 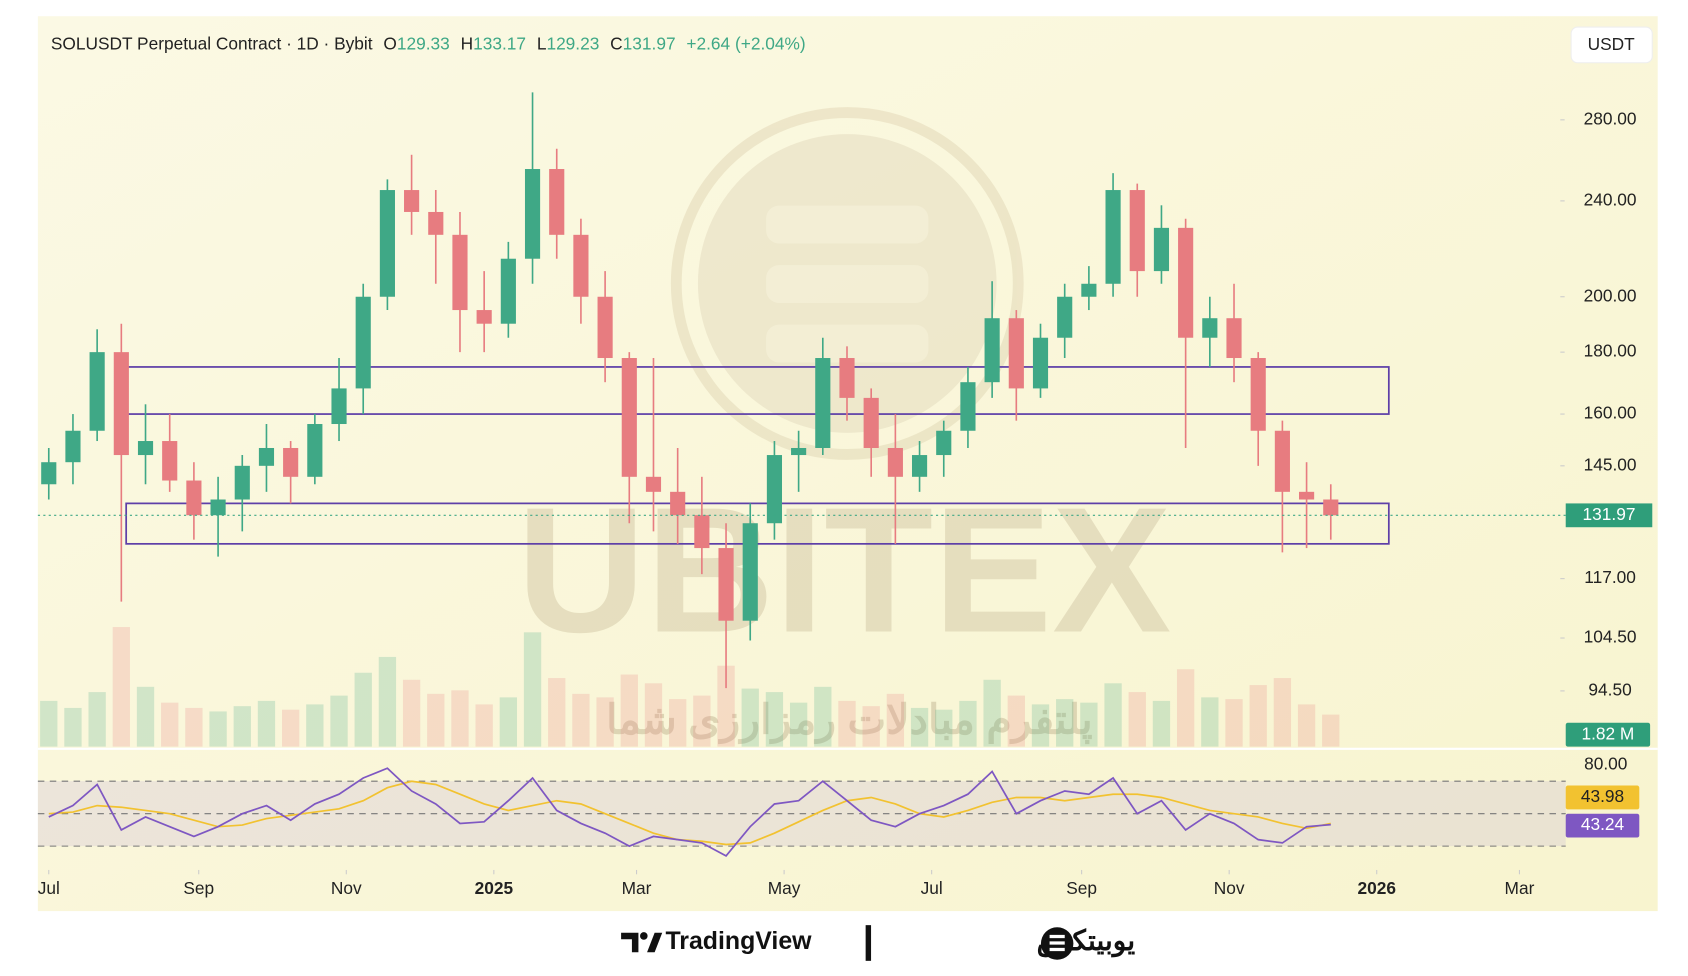 I want to click on ubitex-logo, so click(x=1057, y=943).